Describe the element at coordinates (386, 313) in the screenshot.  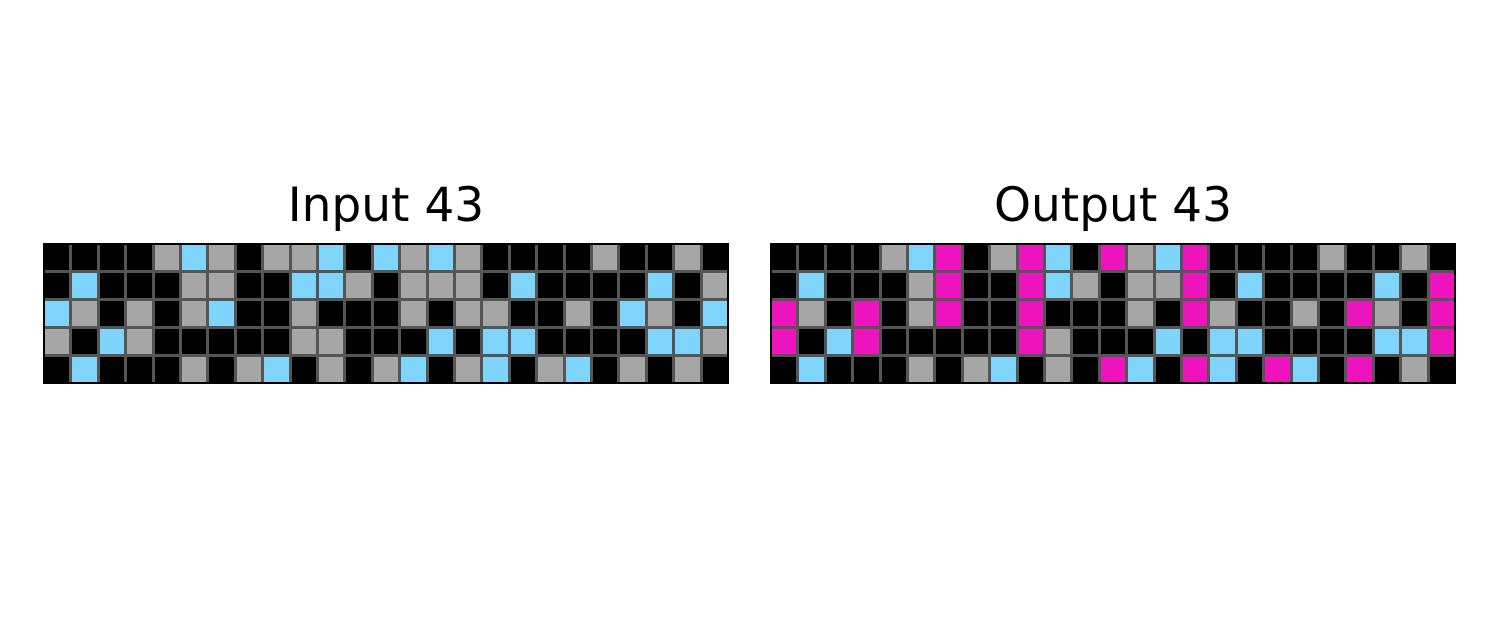
I see `input-grid` at that location.